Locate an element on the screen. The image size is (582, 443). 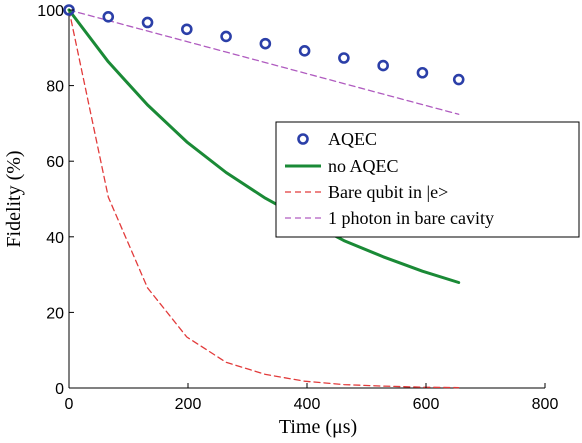
legend-label-aqec: AQEC is located at coordinates (352, 139).